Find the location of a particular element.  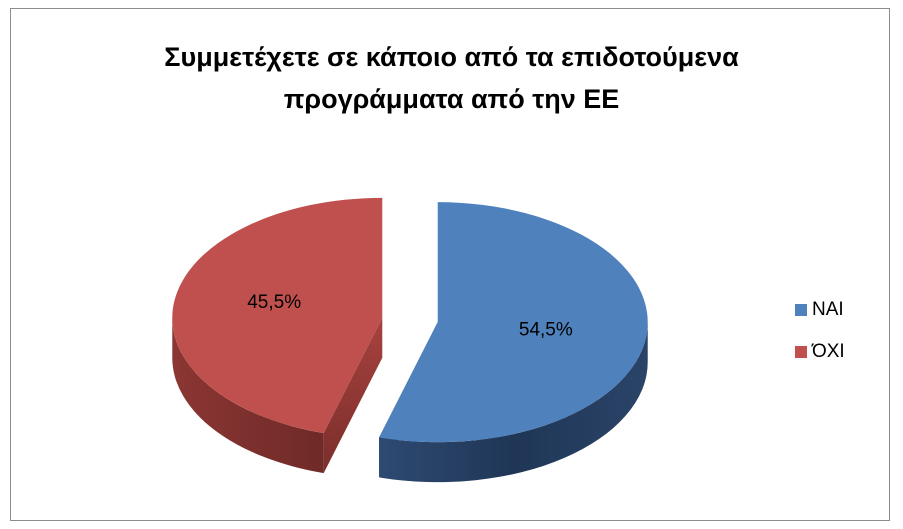

legend-swatch-nai is located at coordinates (801, 309).